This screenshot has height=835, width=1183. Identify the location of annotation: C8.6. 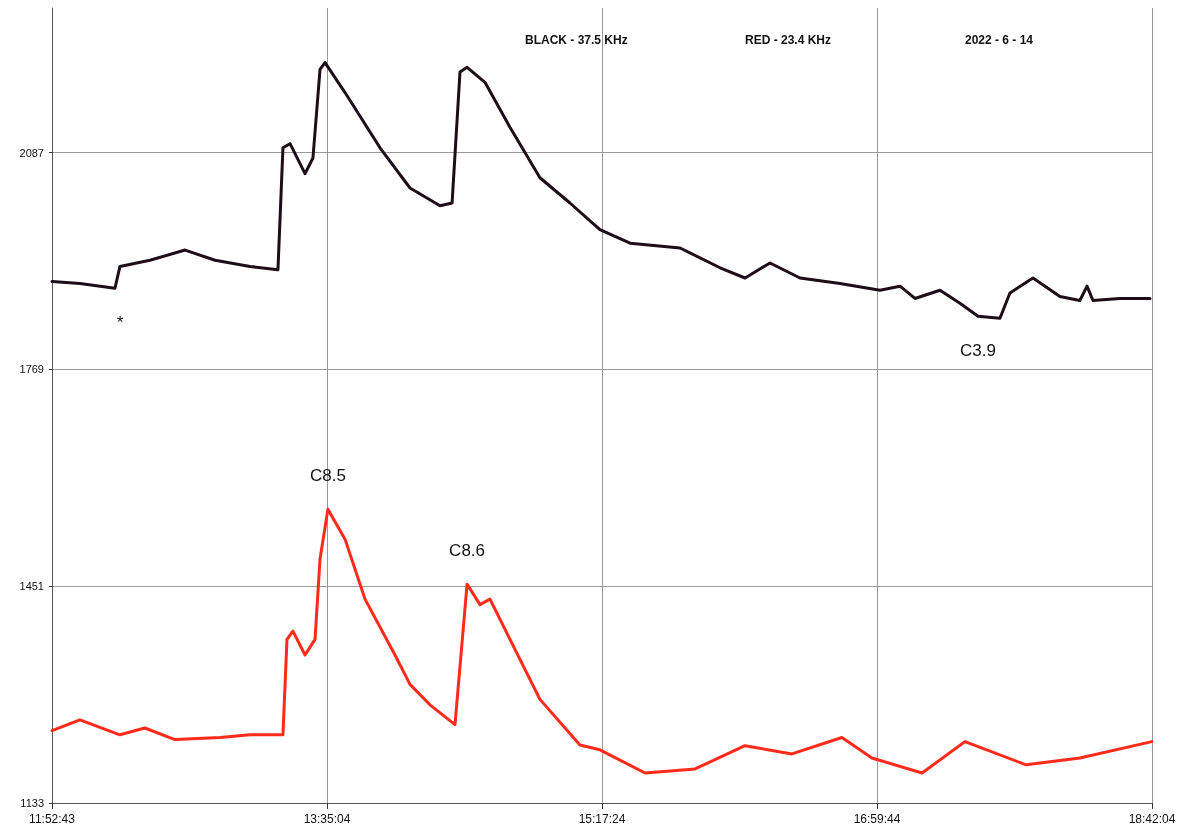
(467, 550).